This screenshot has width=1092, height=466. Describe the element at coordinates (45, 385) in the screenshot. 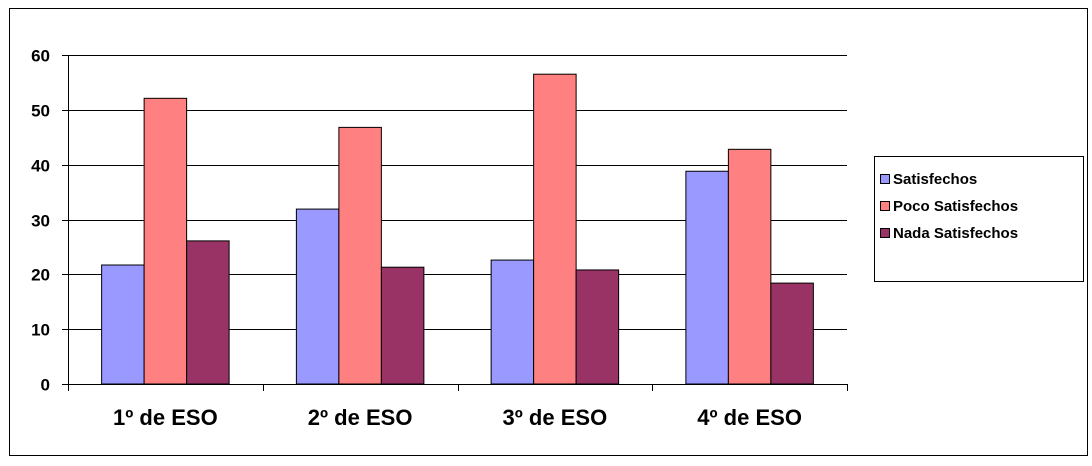

I see `y-tick-label: 0` at that location.